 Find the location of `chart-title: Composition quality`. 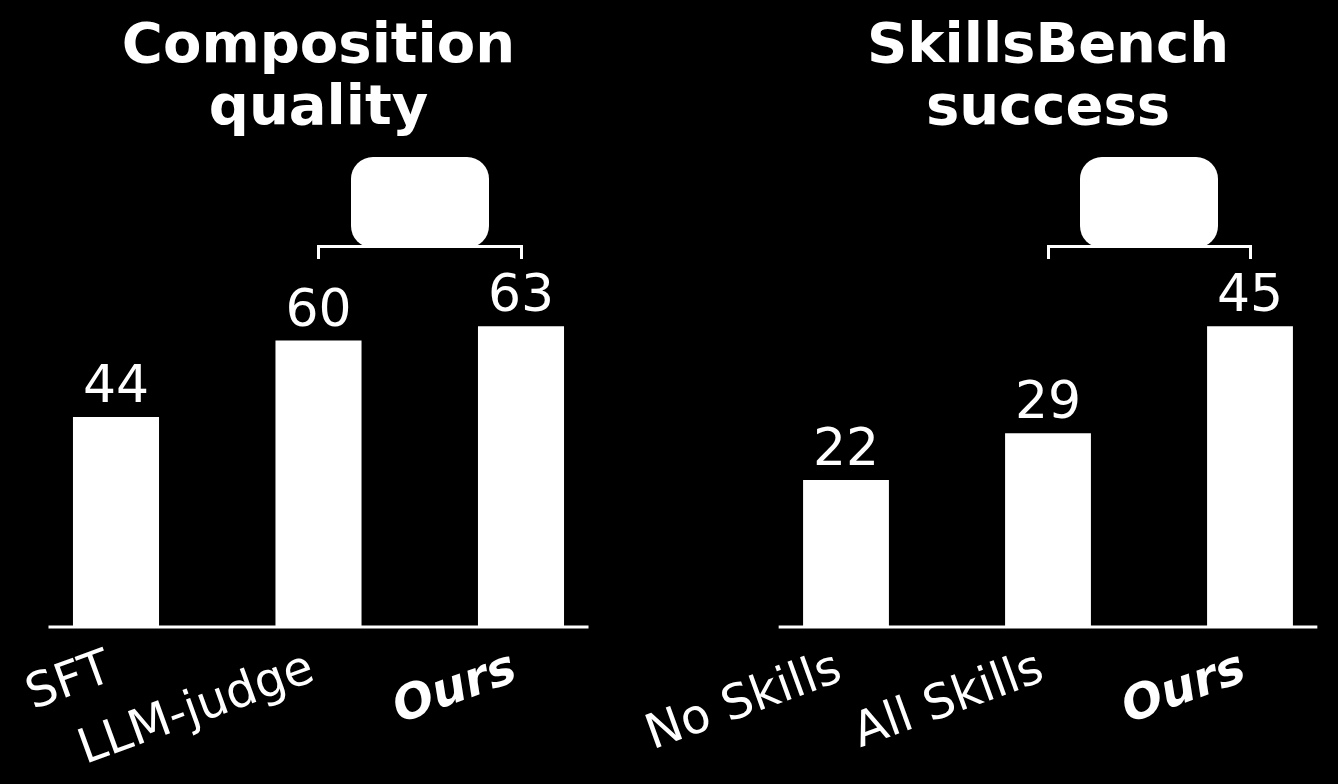

chart-title: Composition quality is located at coordinates (318, 73).